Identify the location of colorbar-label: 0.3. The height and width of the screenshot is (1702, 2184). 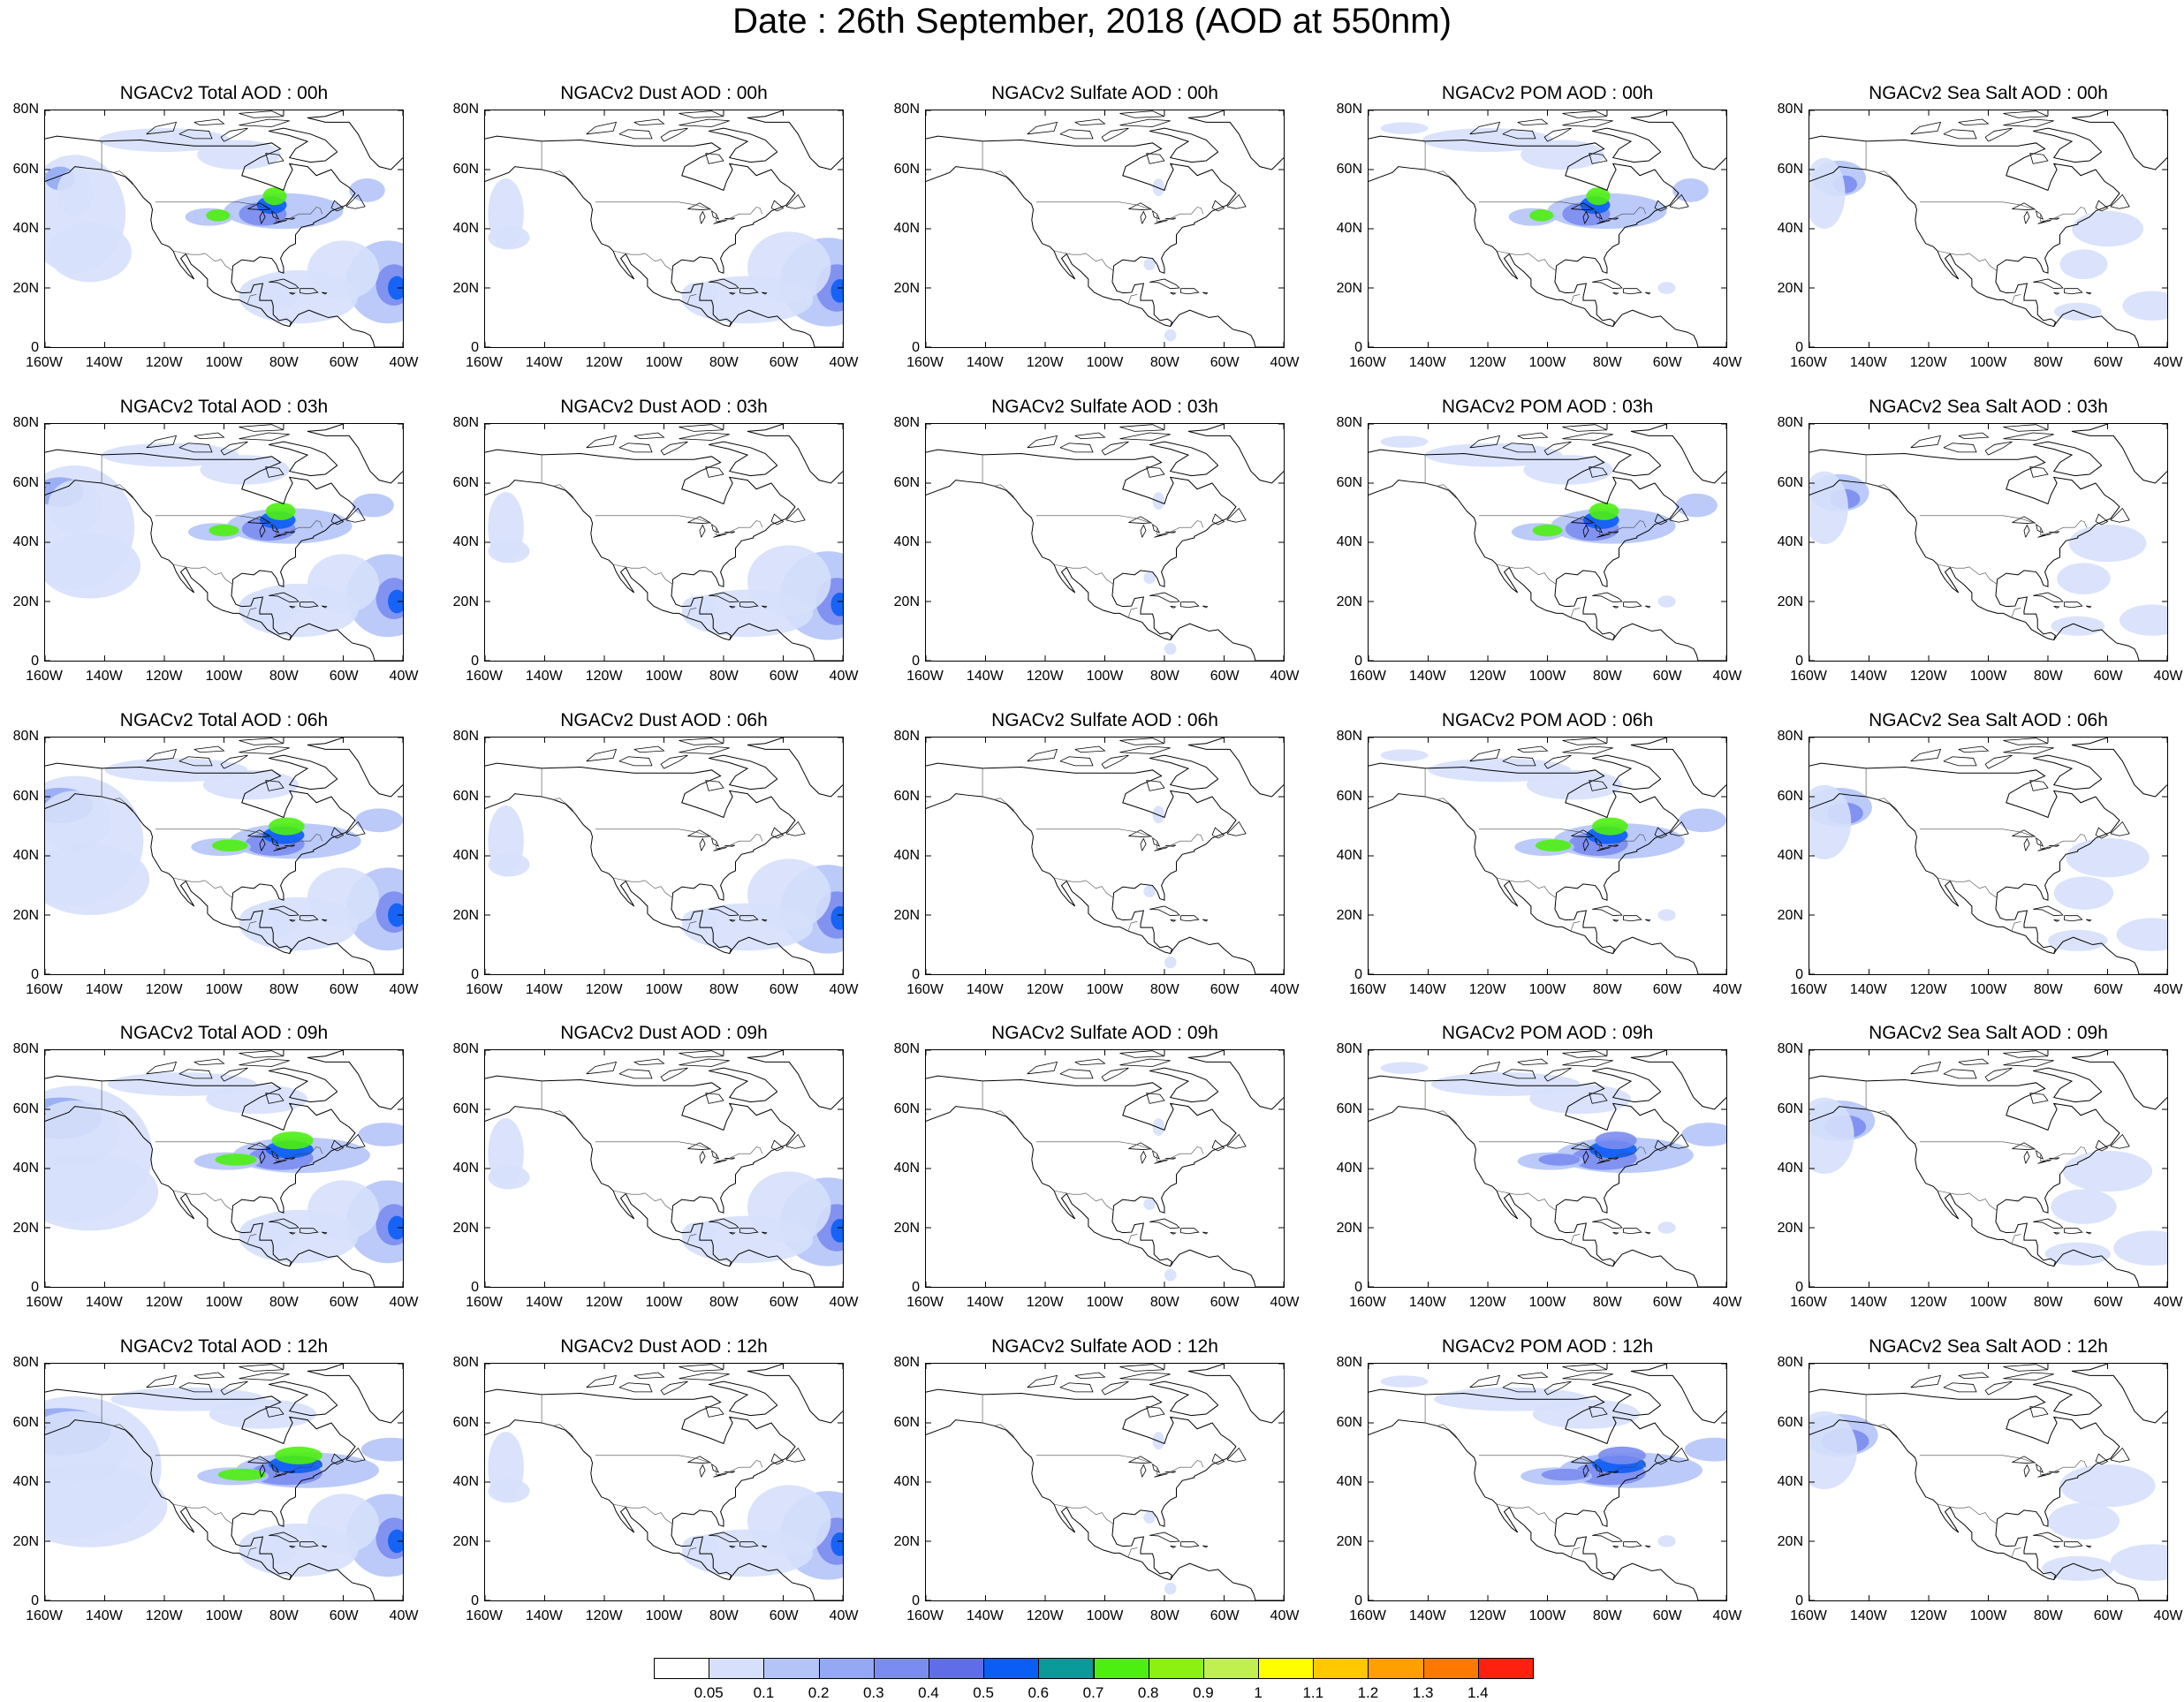
(873, 1692).